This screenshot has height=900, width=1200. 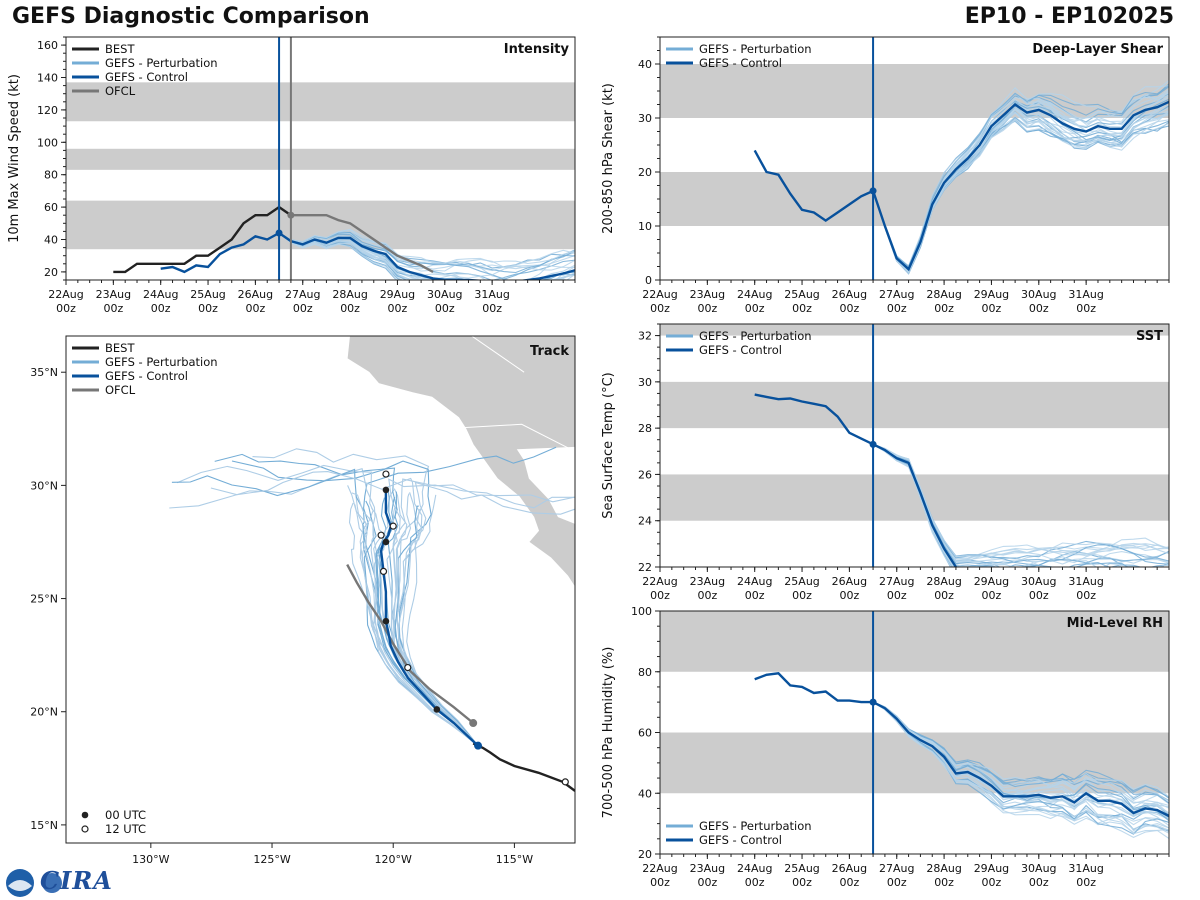 I want to click on y-tick-label: 80, so click(x=645, y=672).